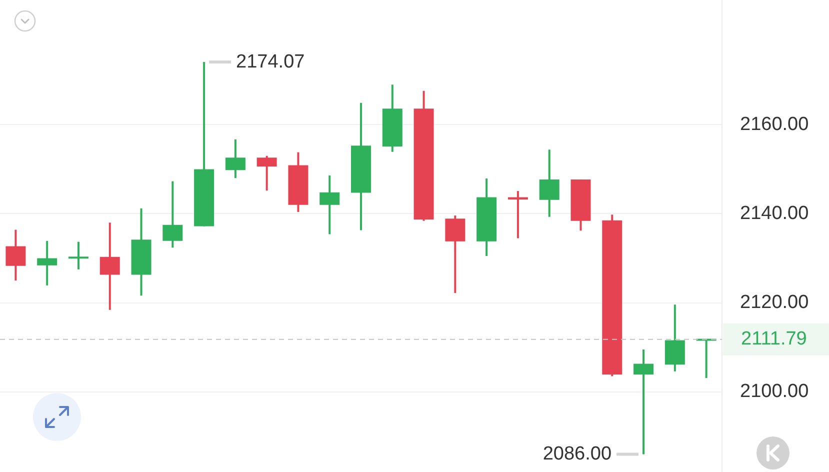  Describe the element at coordinates (774, 339) in the screenshot. I see `ref-line-label: 2111.79` at that location.